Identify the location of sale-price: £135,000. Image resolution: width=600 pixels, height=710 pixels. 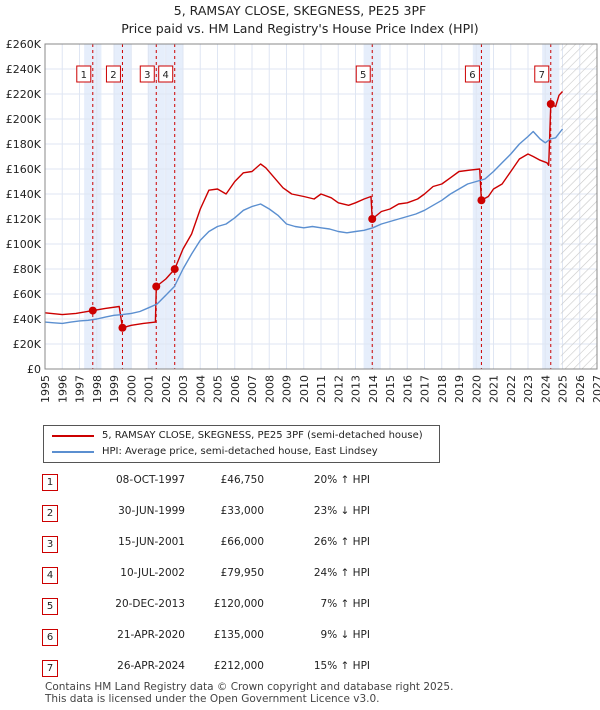
(238, 635).